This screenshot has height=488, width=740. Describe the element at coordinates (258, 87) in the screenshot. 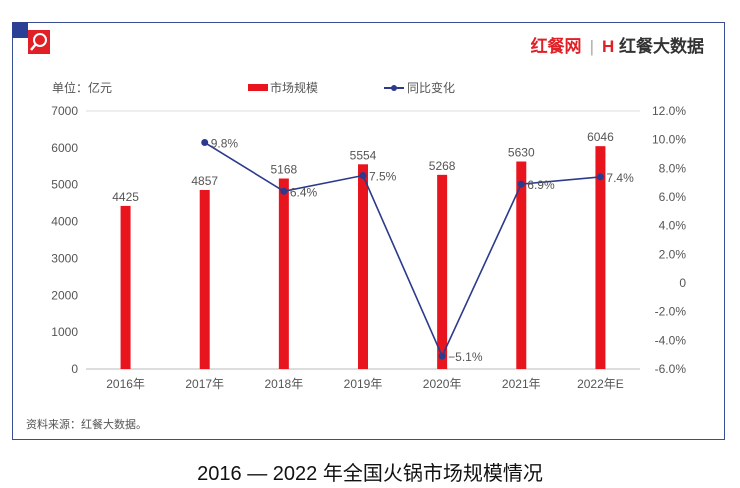

I see `legend-bar-swatch` at that location.